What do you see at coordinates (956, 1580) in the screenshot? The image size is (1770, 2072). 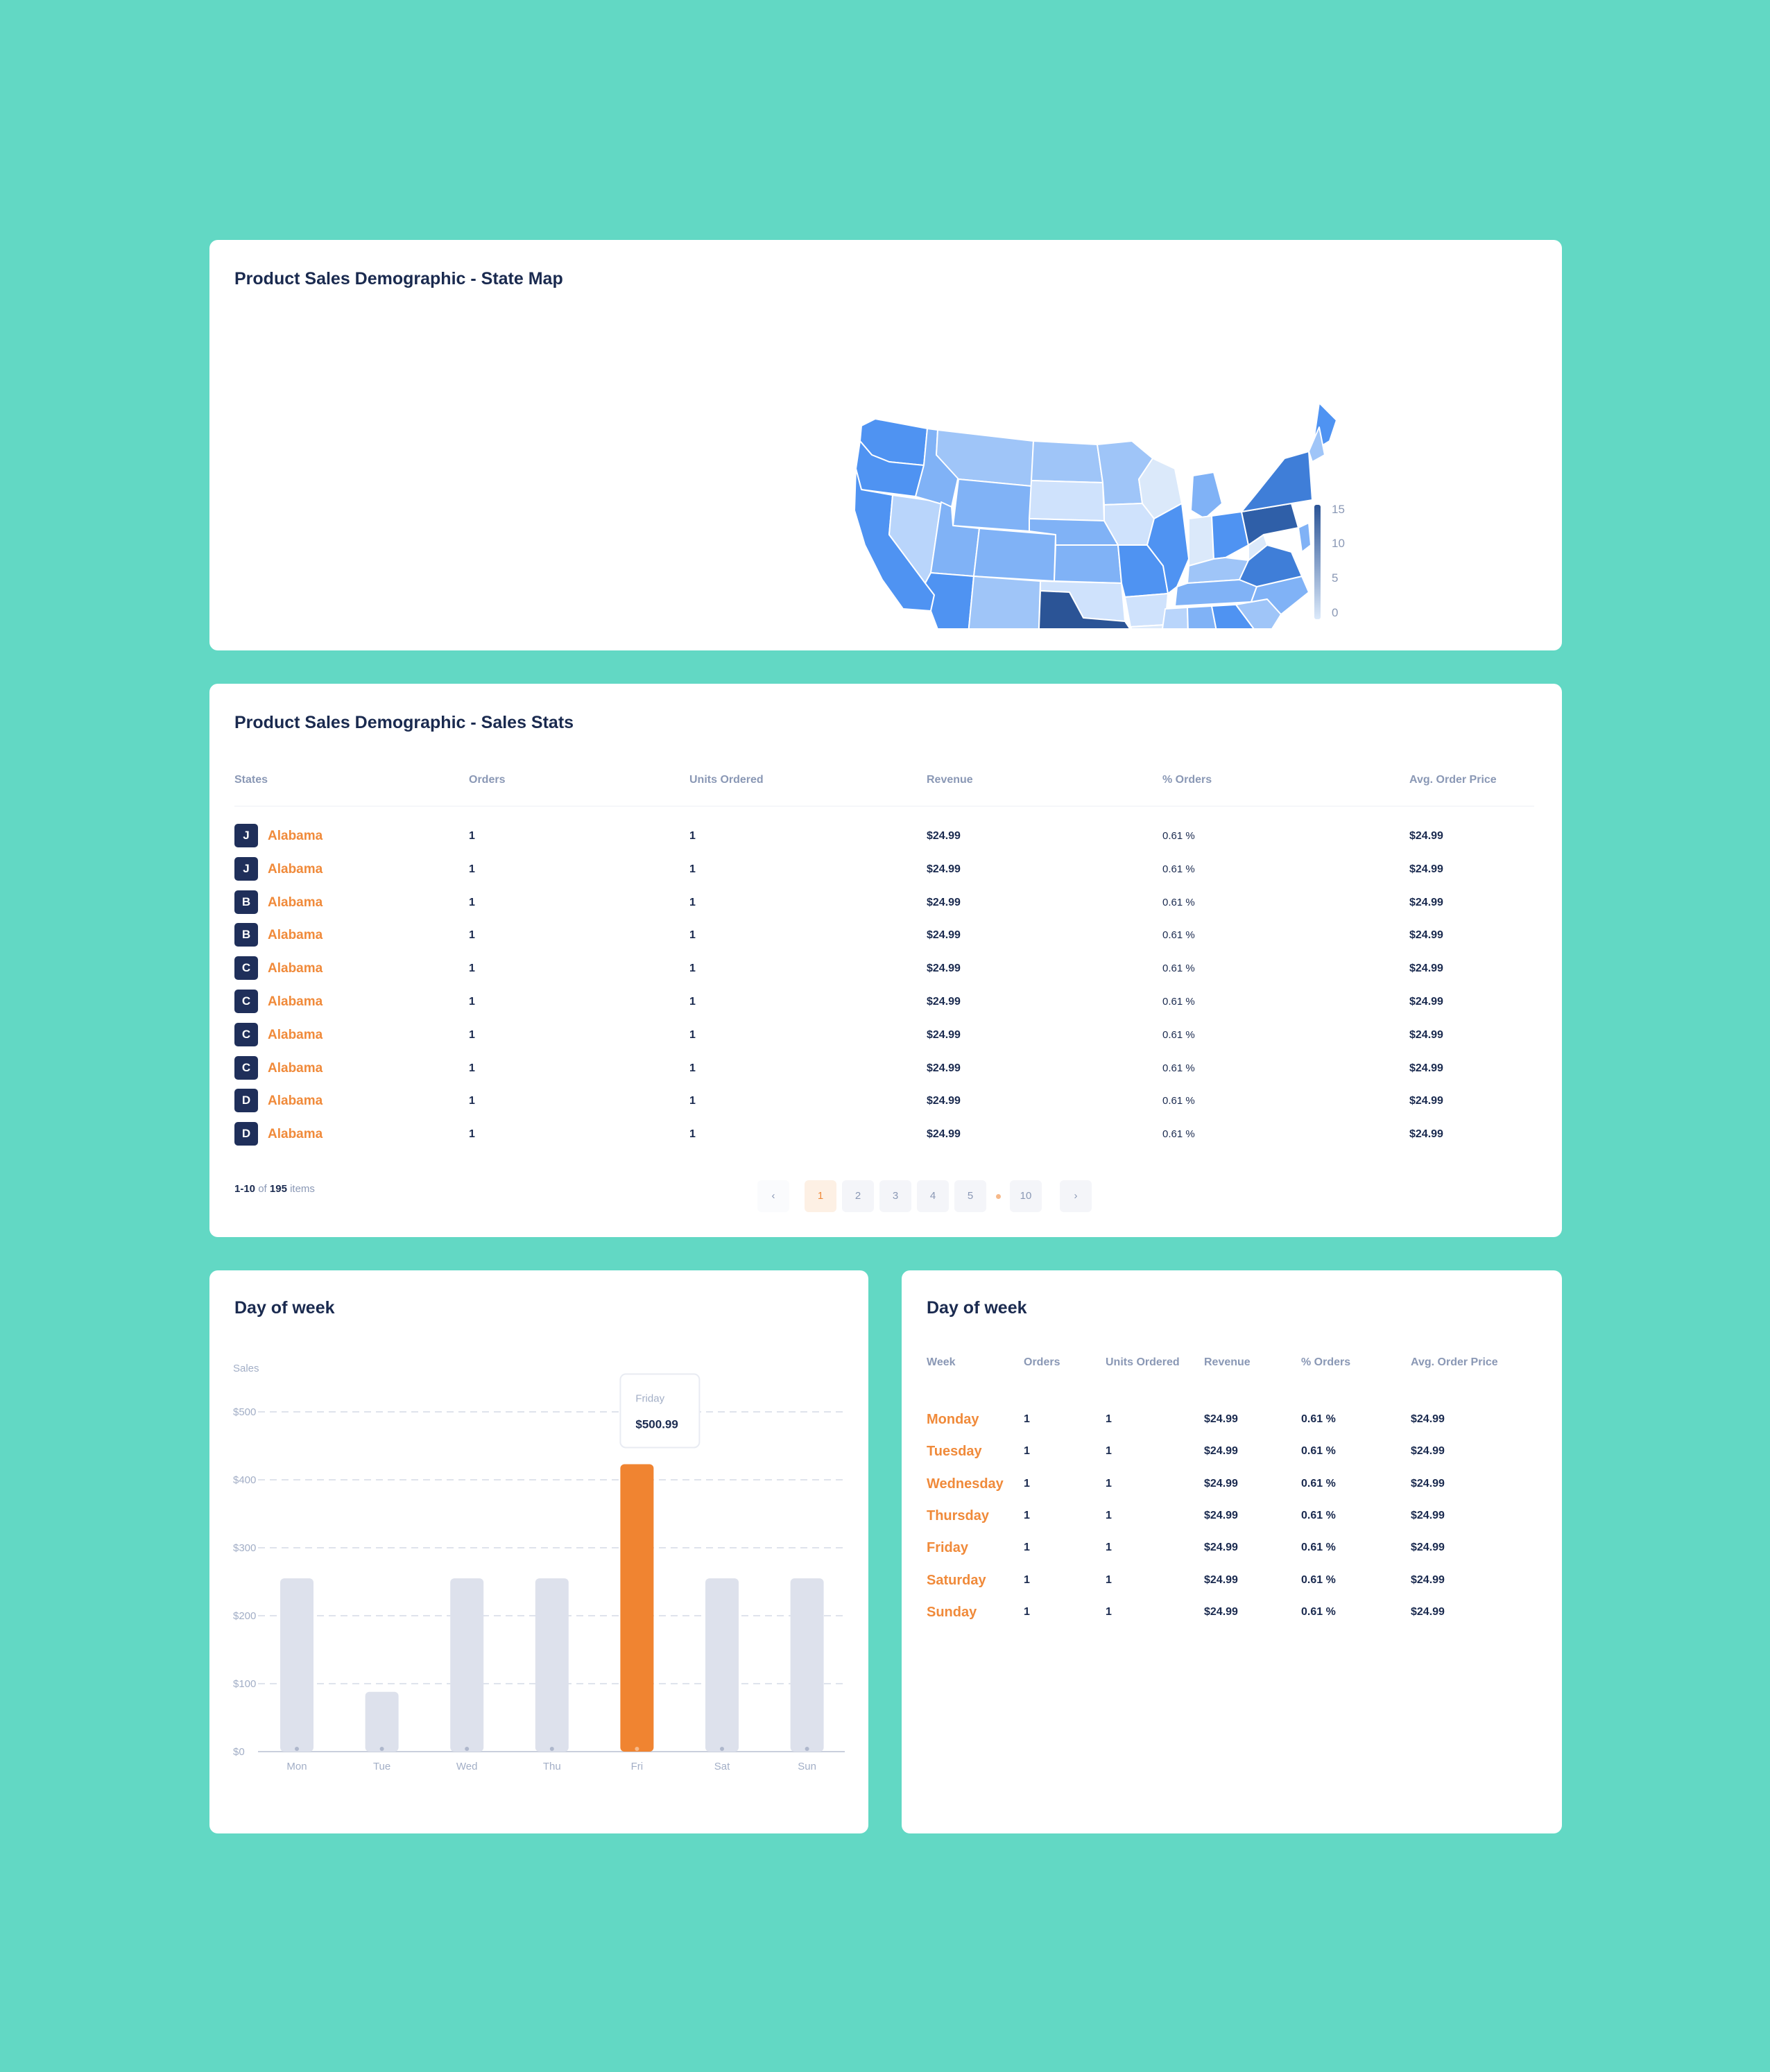 I see `weekday-name: Saturday` at bounding box center [956, 1580].